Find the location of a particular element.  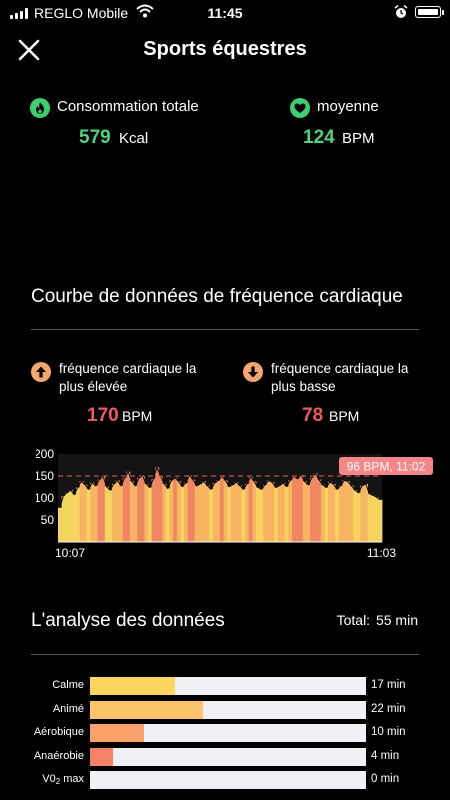

zone-value: 4 min is located at coordinates (385, 755).